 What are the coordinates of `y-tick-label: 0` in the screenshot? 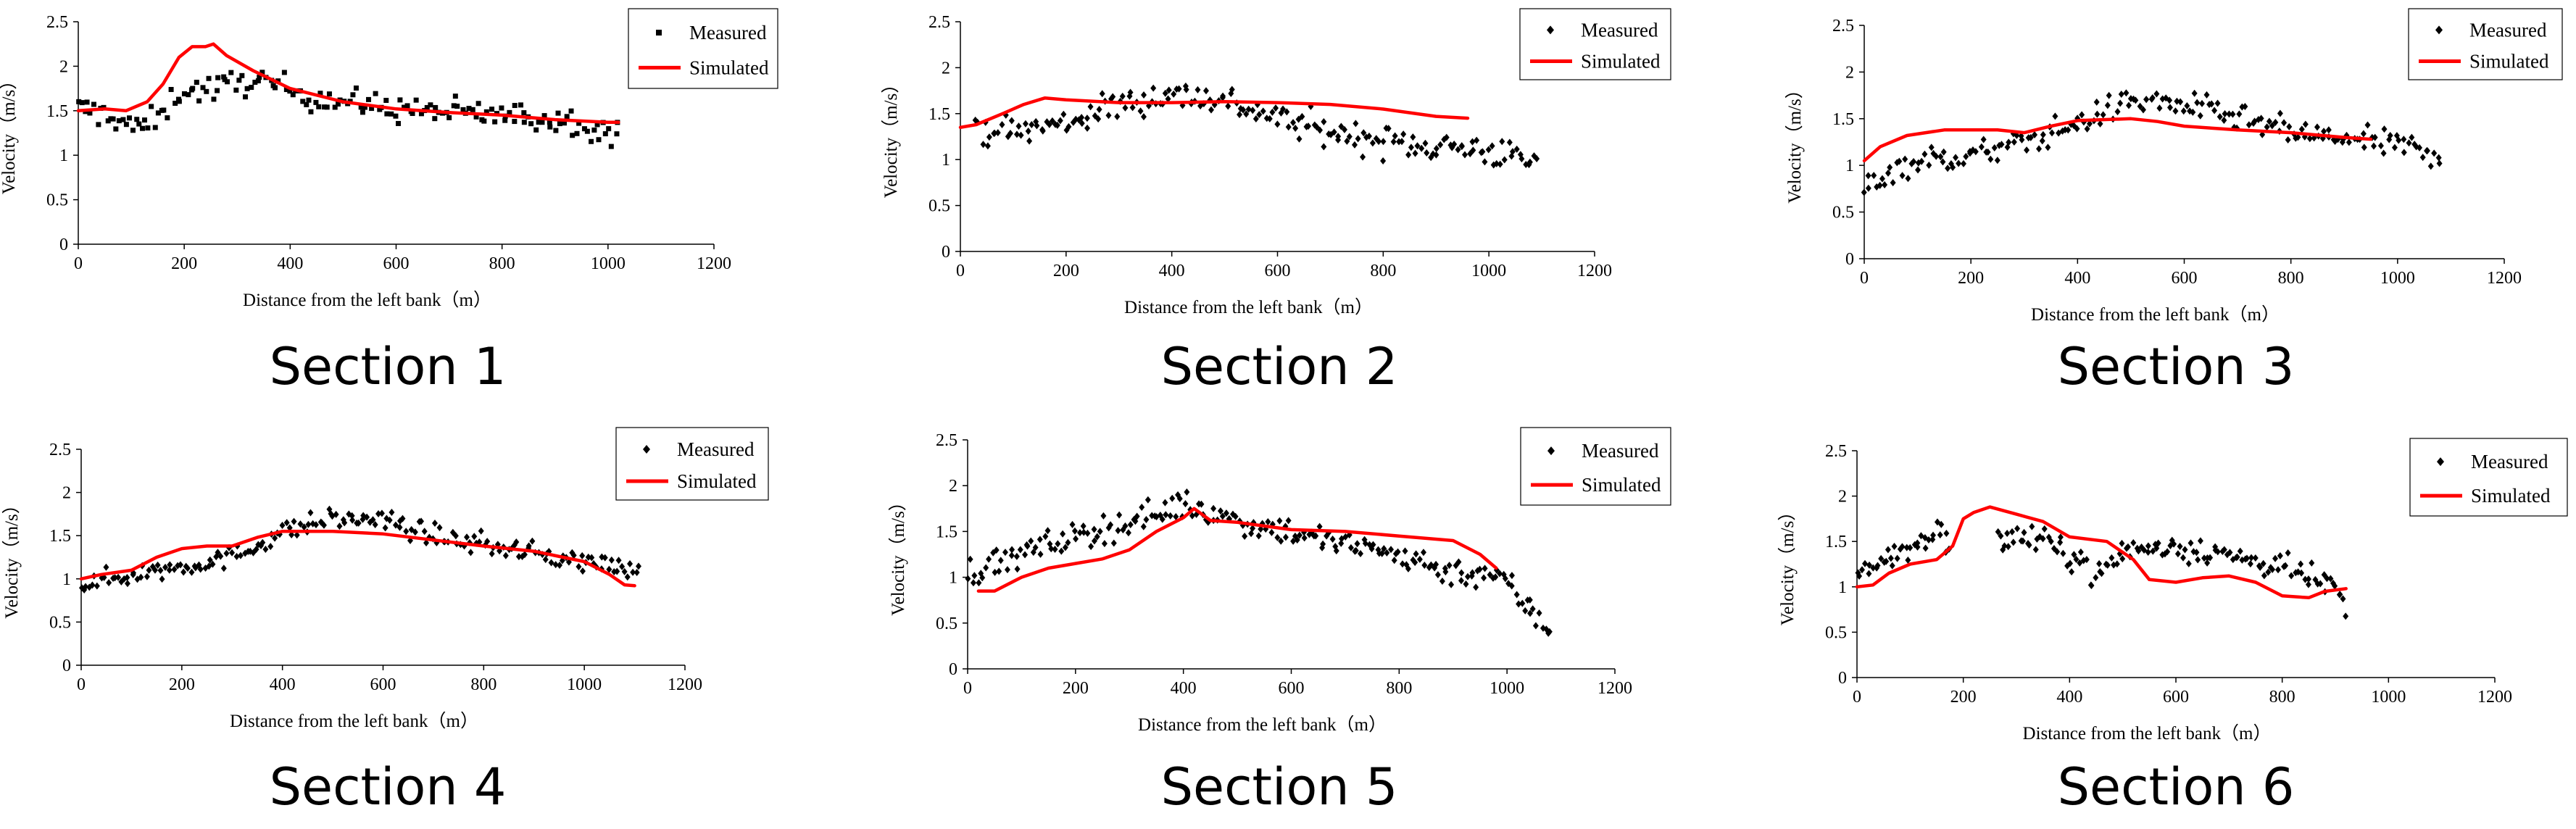 It's located at (953, 670).